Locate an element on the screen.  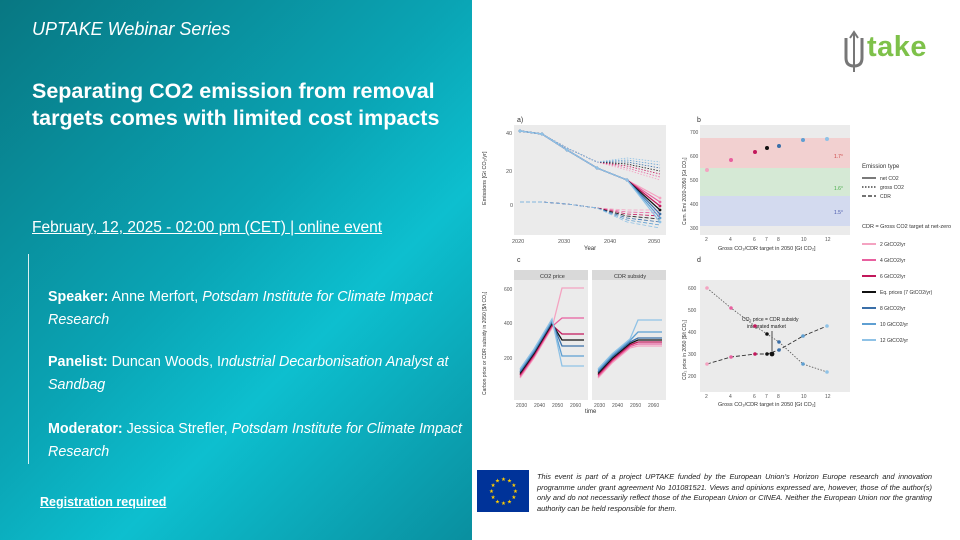
panel-d-xtick: 12 is located at coordinates (828, 397).